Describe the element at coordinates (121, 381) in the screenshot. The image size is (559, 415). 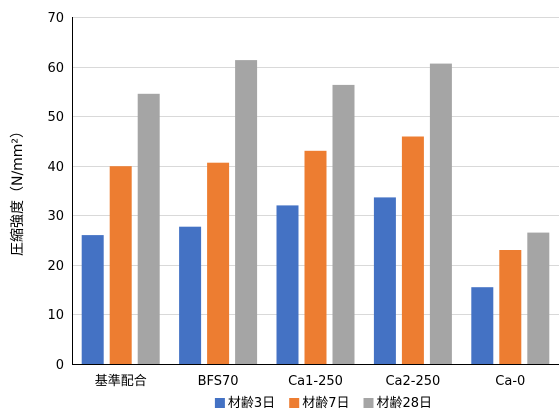
I see `x-category-label: 基準配合` at that location.